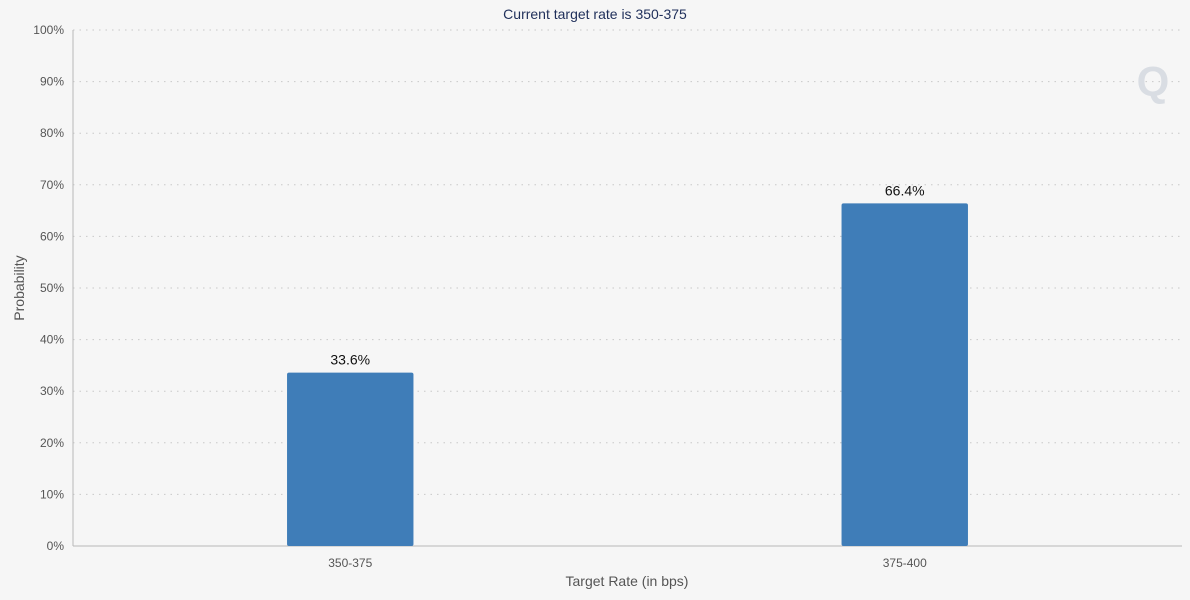  What do you see at coordinates (52, 494) in the screenshot?
I see `y-tick-label: 10%` at bounding box center [52, 494].